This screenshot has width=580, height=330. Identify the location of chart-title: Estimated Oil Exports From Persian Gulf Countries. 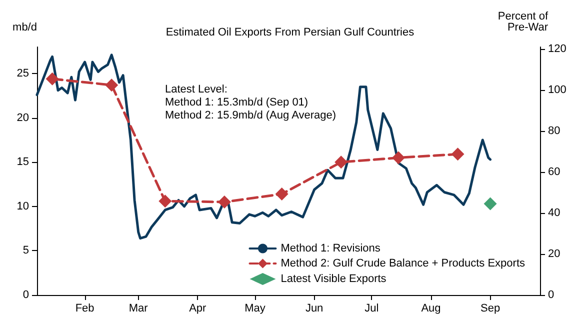
(290, 32).